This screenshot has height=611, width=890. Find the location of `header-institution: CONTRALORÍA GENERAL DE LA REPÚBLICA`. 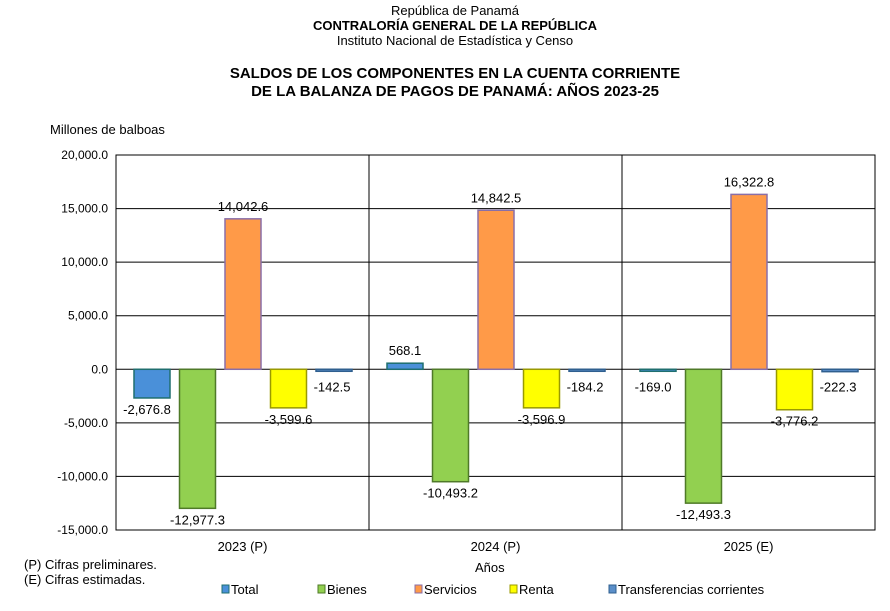

header-institution: CONTRALORÍA GENERAL DE LA REPÚBLICA is located at coordinates (455, 25).